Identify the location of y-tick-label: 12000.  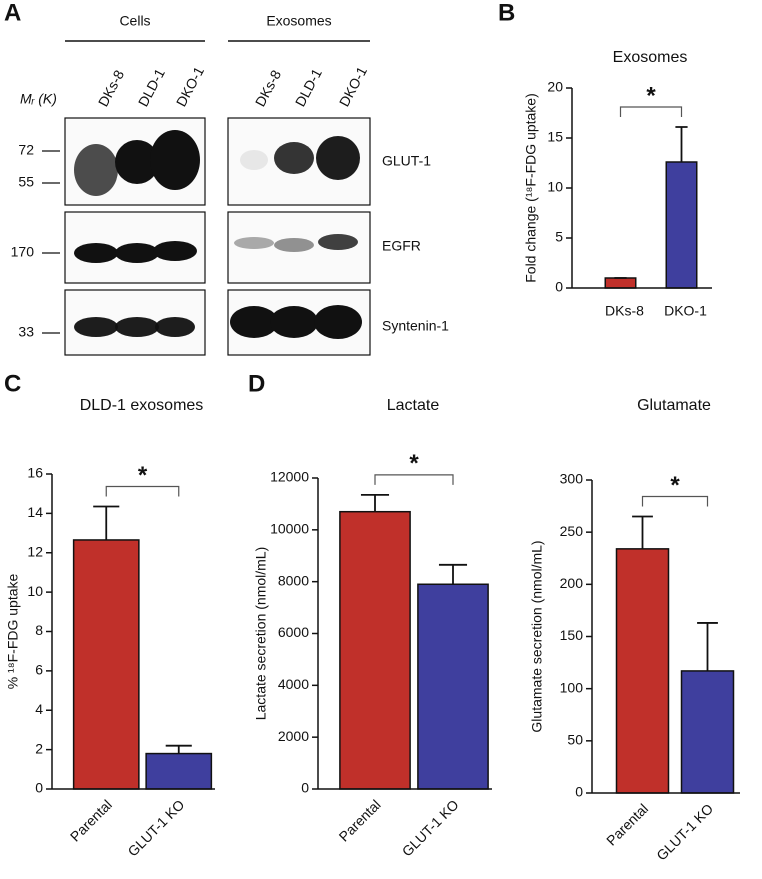
(289, 477).